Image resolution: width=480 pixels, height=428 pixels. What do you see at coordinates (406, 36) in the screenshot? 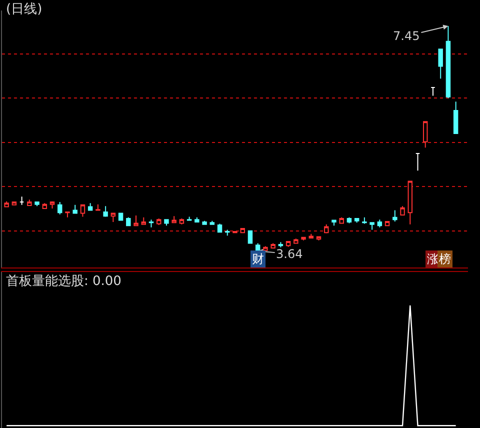
I see `annotation: 7.45` at bounding box center [406, 36].